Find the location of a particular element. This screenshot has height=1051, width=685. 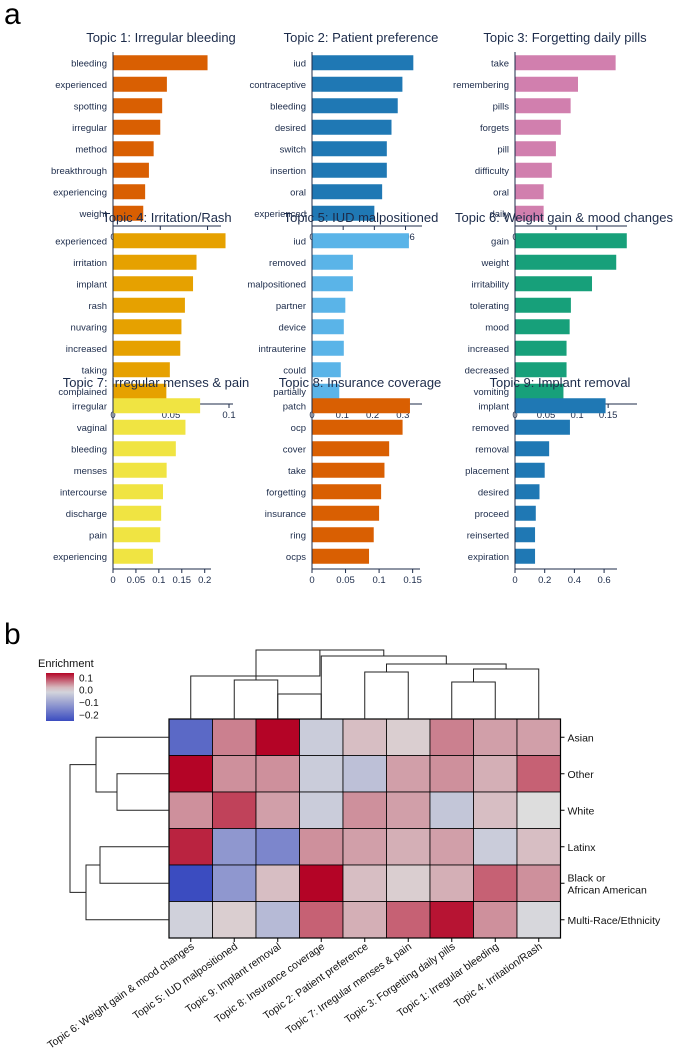

bar-take is located at coordinates (565, 63).